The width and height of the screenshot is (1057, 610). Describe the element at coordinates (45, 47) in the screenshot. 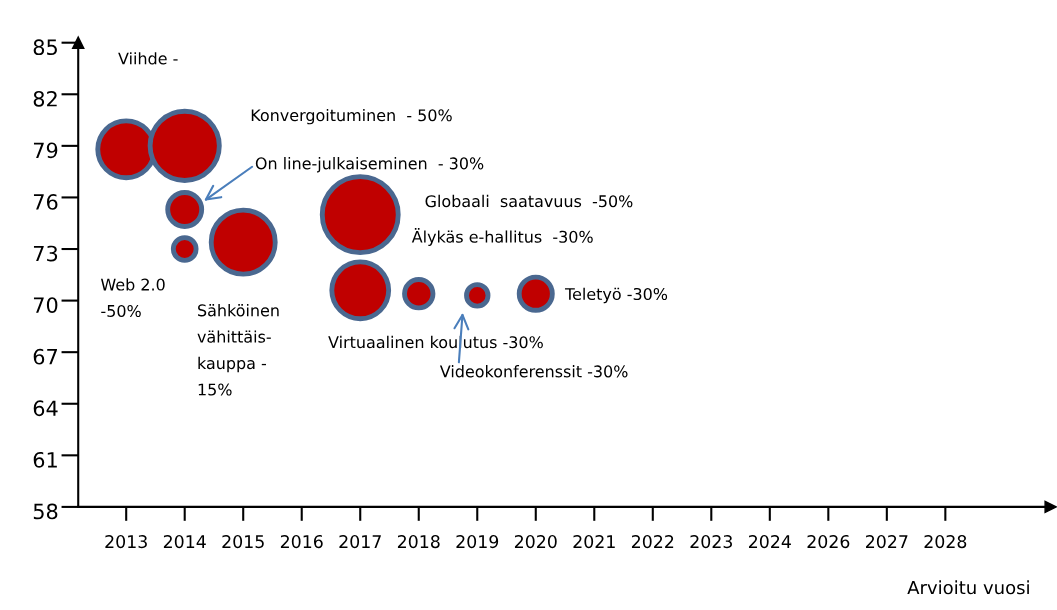

I see `y-tick-label: 85` at that location.